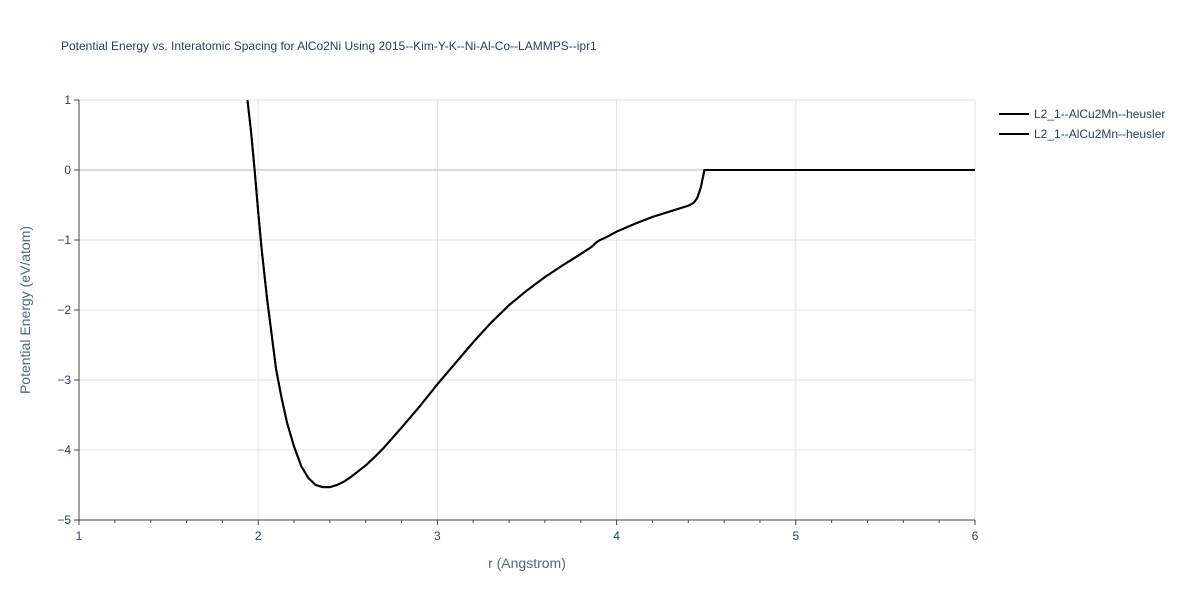  I want to click on x-tick-label: 4, so click(616, 536).